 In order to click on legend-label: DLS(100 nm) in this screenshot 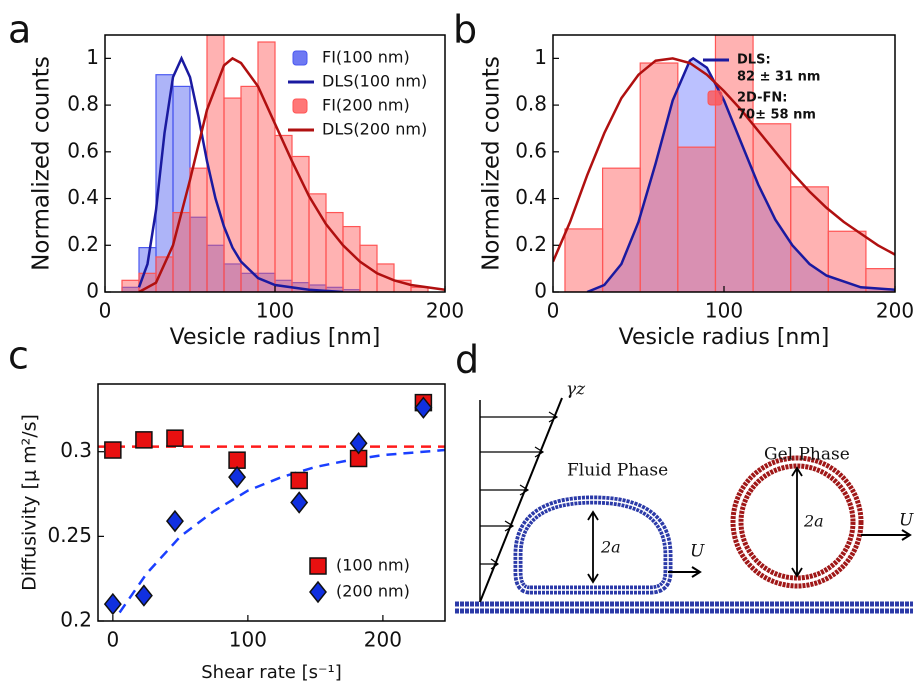, I will do `click(374, 81)`.